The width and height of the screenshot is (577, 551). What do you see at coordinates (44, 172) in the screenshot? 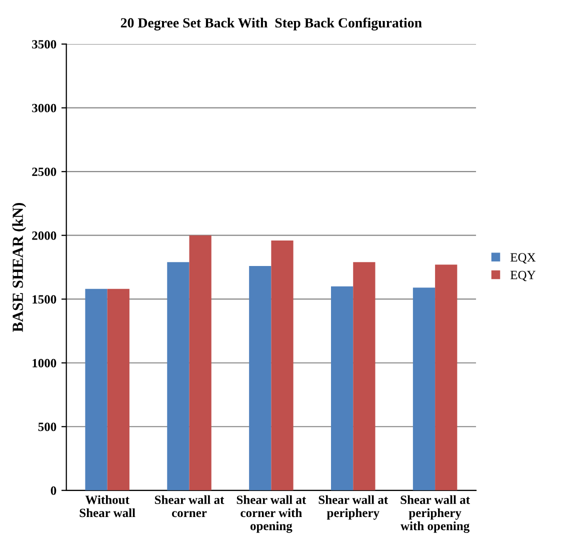
I see `y-tick-label: 2500` at bounding box center [44, 172].